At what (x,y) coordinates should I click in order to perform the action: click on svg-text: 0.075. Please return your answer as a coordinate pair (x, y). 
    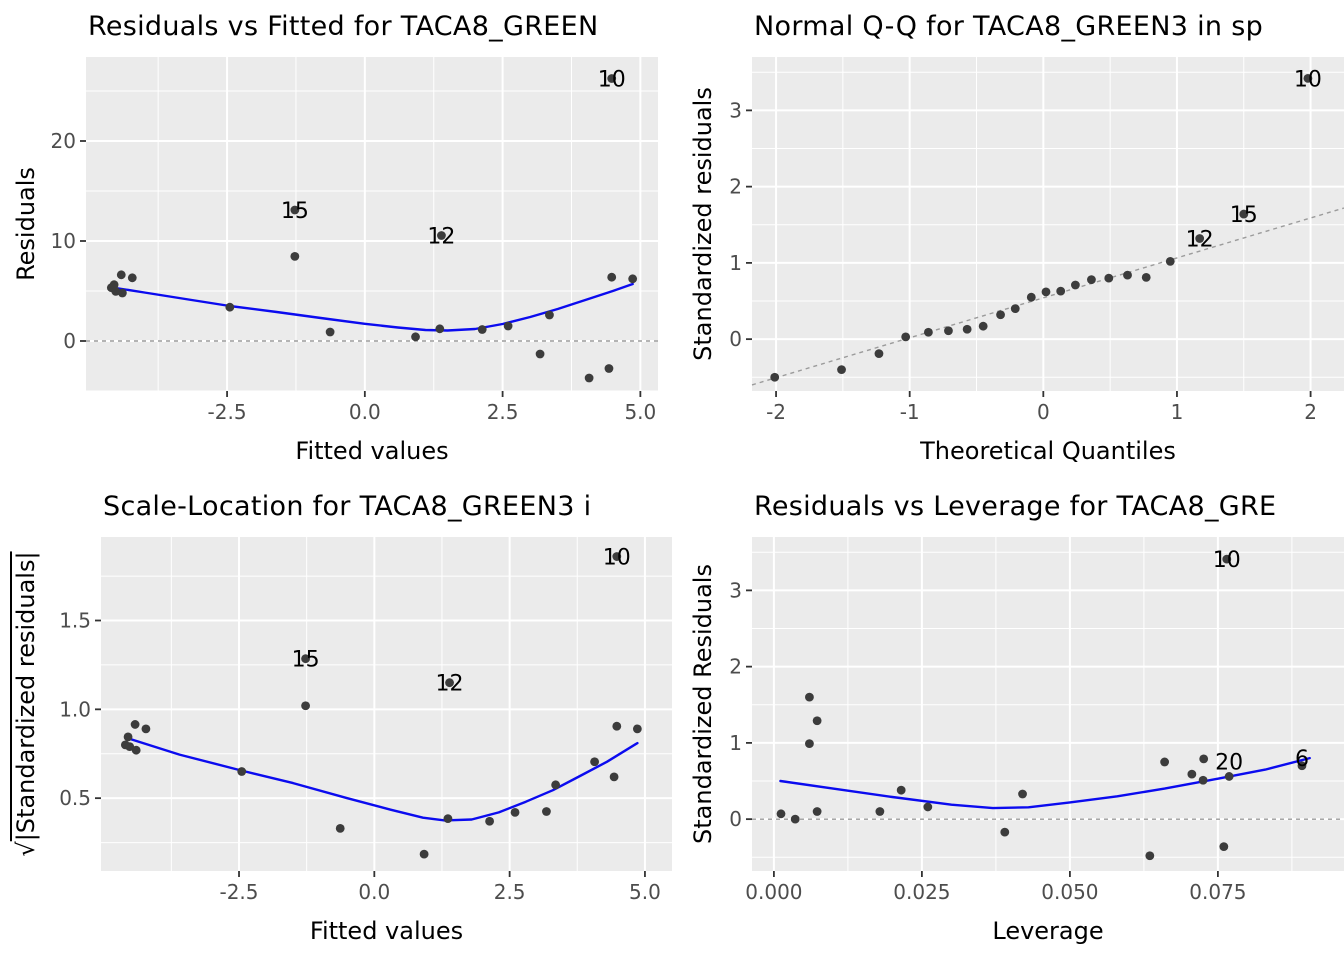
    Looking at the image, I should click on (1217, 892).